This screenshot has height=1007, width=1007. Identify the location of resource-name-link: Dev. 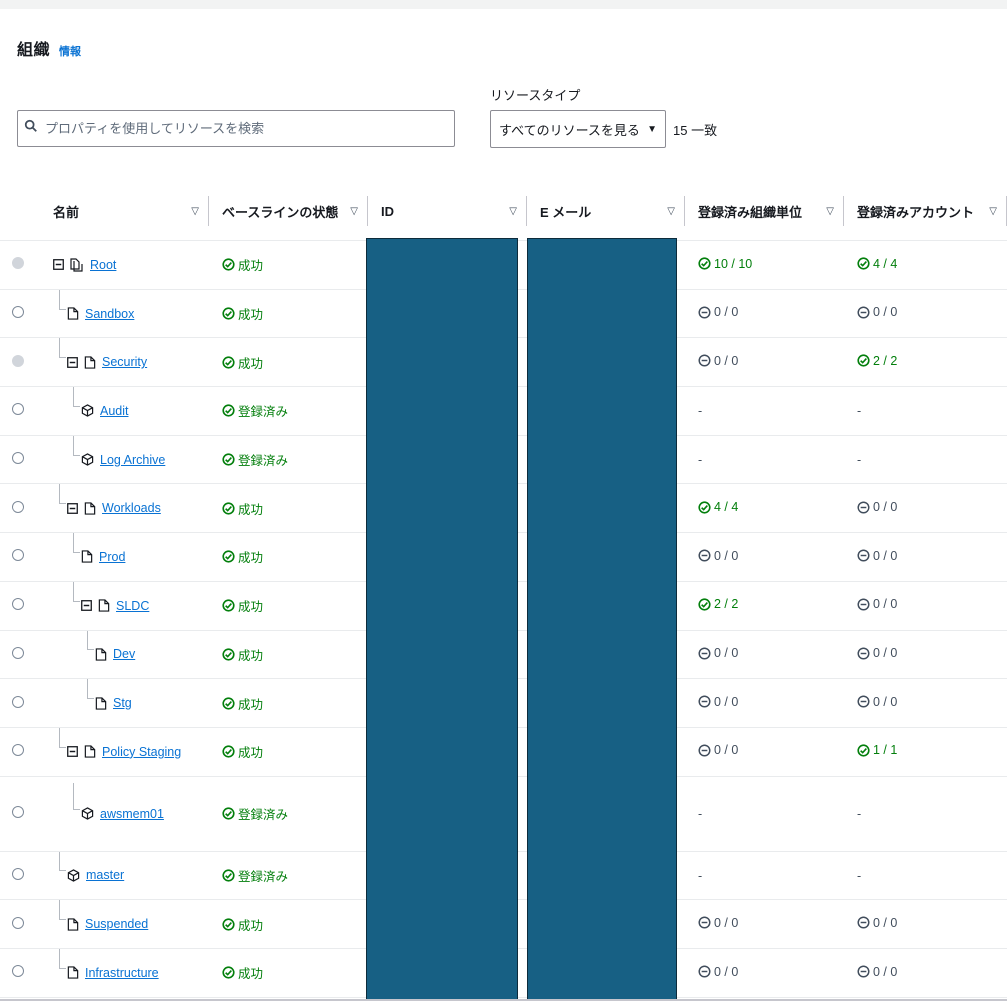
(124, 654).